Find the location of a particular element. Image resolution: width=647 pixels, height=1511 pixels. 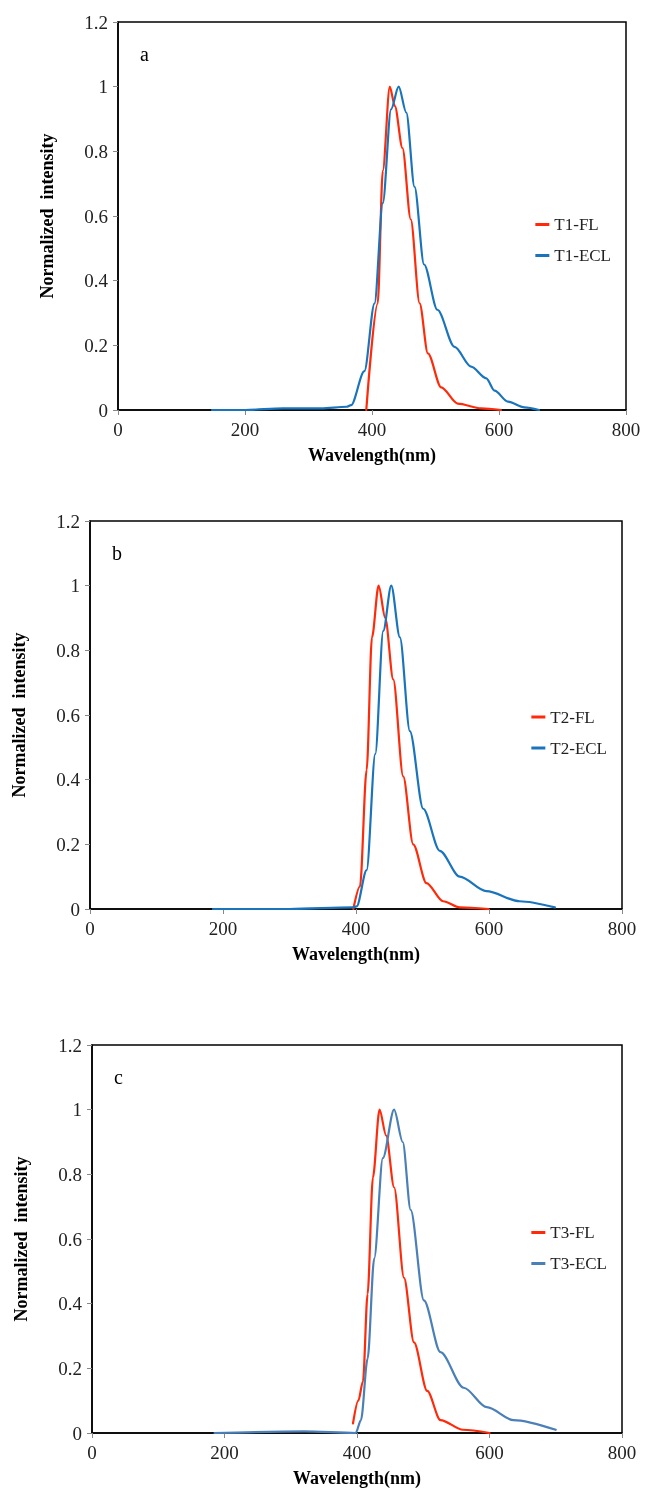

annotation: a is located at coordinates (144, 54).